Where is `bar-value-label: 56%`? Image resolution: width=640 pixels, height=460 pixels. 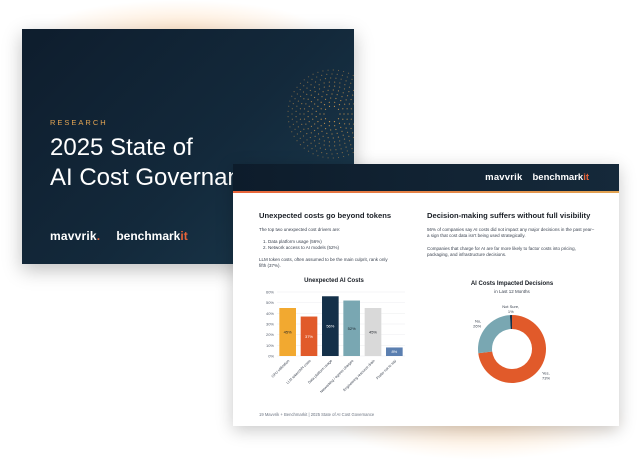
bar-value-label: 56% is located at coordinates (330, 326).